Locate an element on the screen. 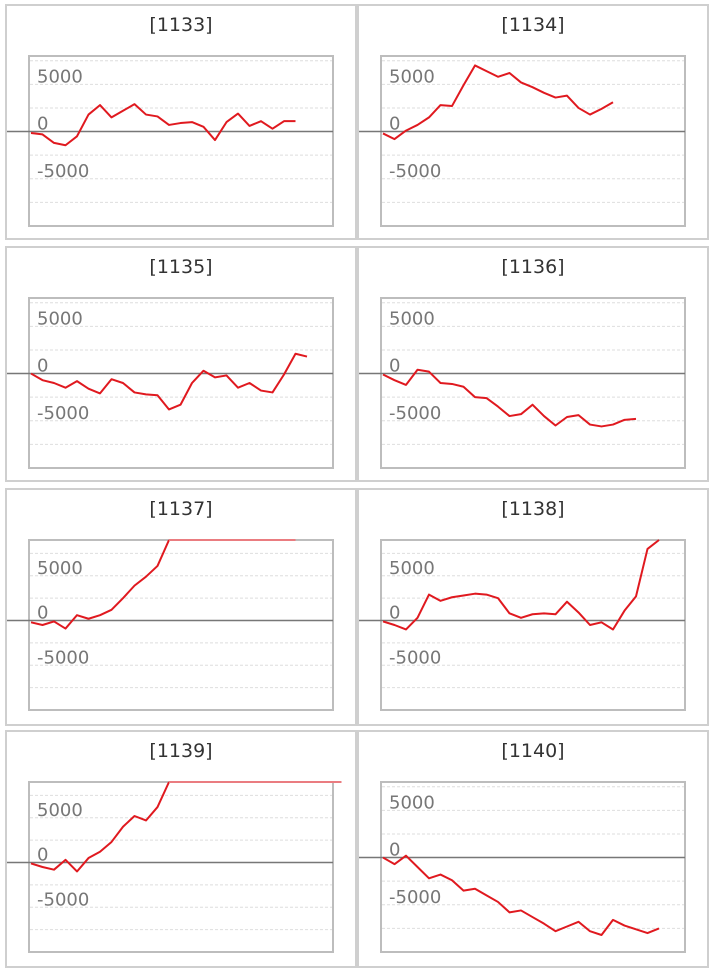  chart-panel: [1138] 5000 0 -5000 is located at coordinates (533, 607).